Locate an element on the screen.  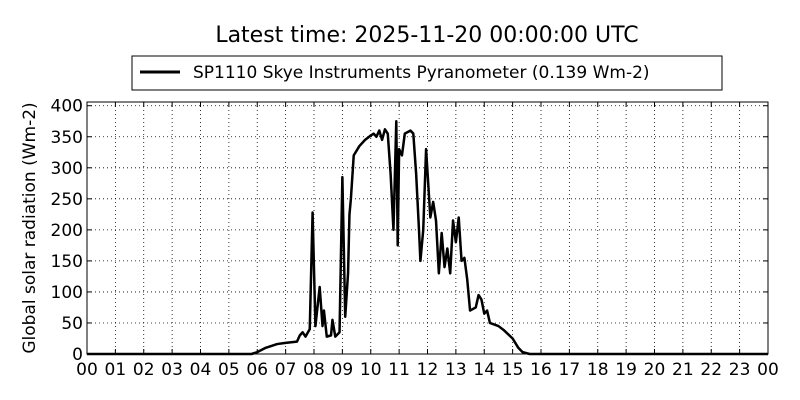
legend is located at coordinates (427, 73).